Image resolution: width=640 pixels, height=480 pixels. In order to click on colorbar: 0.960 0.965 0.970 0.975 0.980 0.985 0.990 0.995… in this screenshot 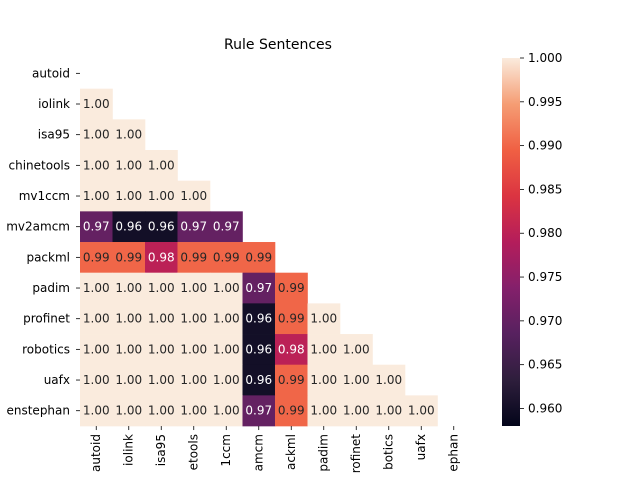, I will do `click(532, 238)`.